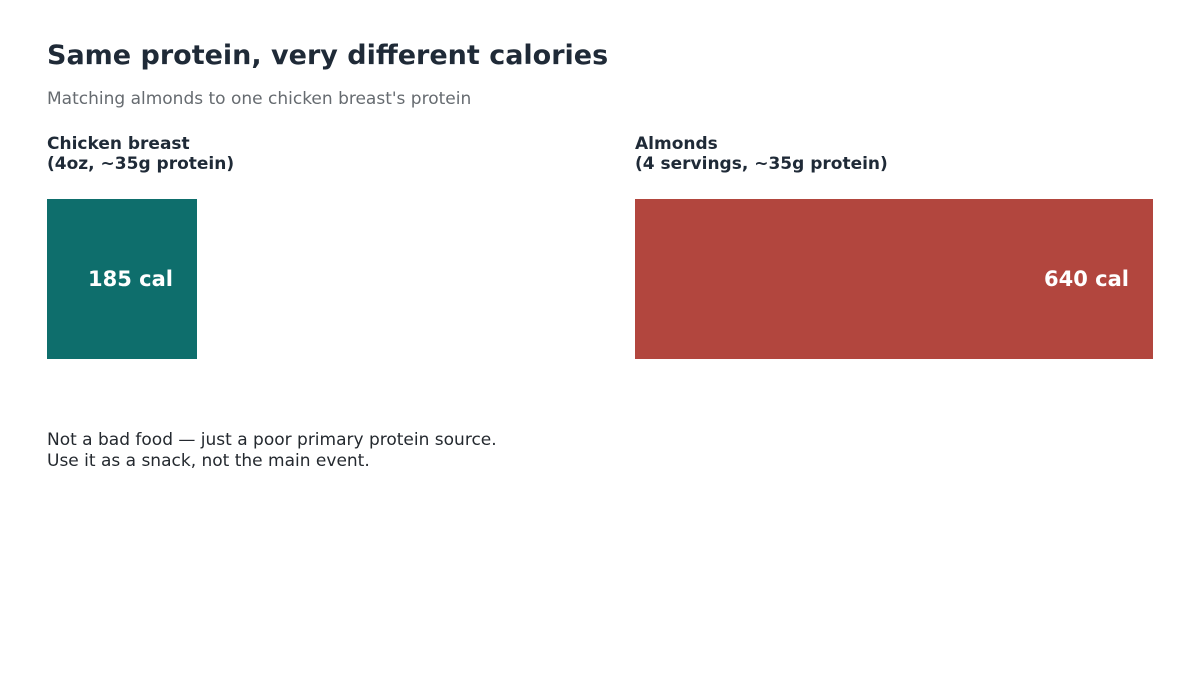 The height and width of the screenshot is (675, 1200). What do you see at coordinates (130, 279) in the screenshot?
I see `chicken-breast-calorie-label: 185 cal` at bounding box center [130, 279].